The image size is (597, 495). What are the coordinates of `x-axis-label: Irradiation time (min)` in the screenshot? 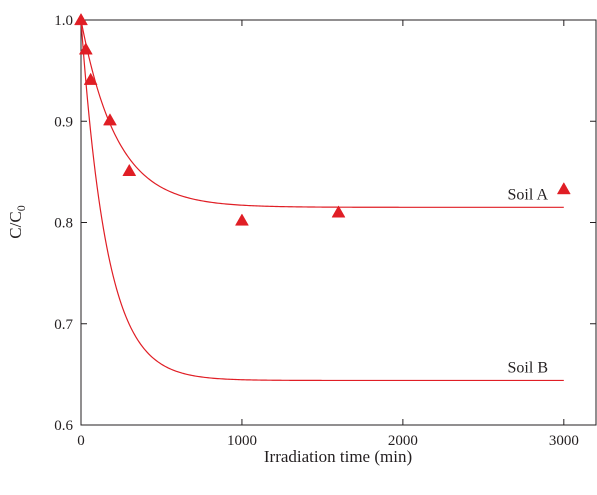 It's located at (338, 456).